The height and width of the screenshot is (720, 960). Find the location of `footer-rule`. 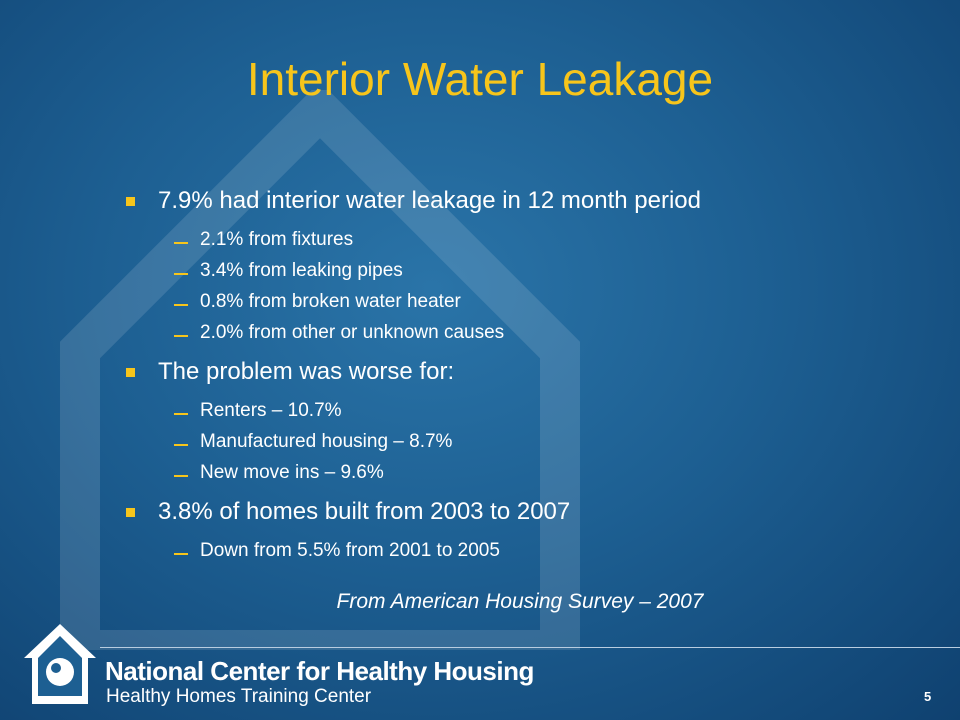

footer-rule is located at coordinates (530, 647).